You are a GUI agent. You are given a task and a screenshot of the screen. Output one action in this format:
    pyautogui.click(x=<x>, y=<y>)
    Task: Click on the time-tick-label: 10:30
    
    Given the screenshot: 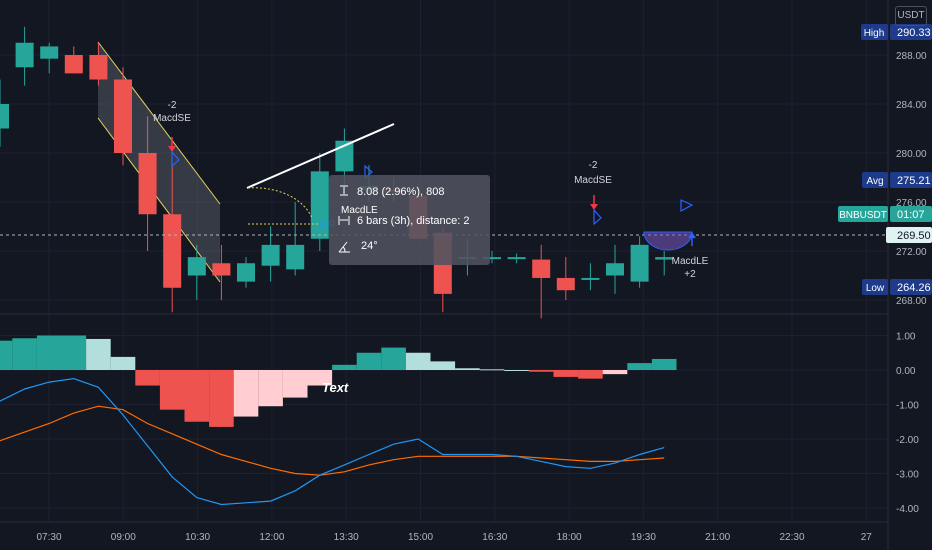 What is the action you would take?
    pyautogui.click(x=197, y=537)
    